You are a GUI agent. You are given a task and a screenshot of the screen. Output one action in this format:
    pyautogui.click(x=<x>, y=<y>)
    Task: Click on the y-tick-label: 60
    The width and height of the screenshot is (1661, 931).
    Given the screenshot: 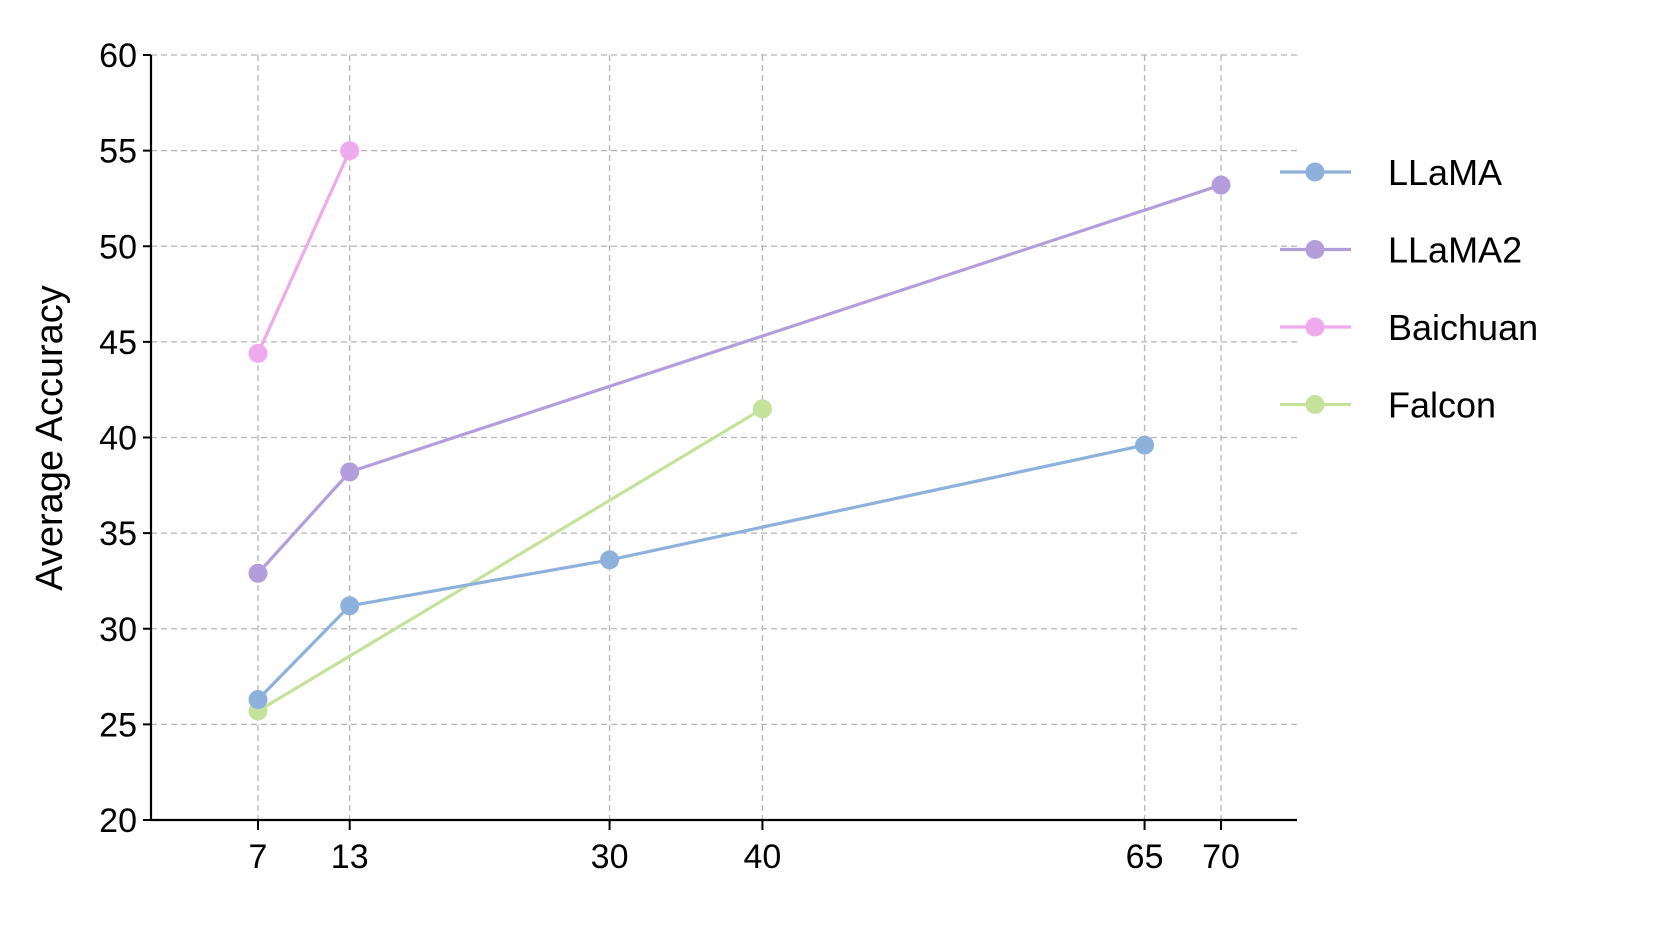 What is the action you would take?
    pyautogui.click(x=118, y=56)
    